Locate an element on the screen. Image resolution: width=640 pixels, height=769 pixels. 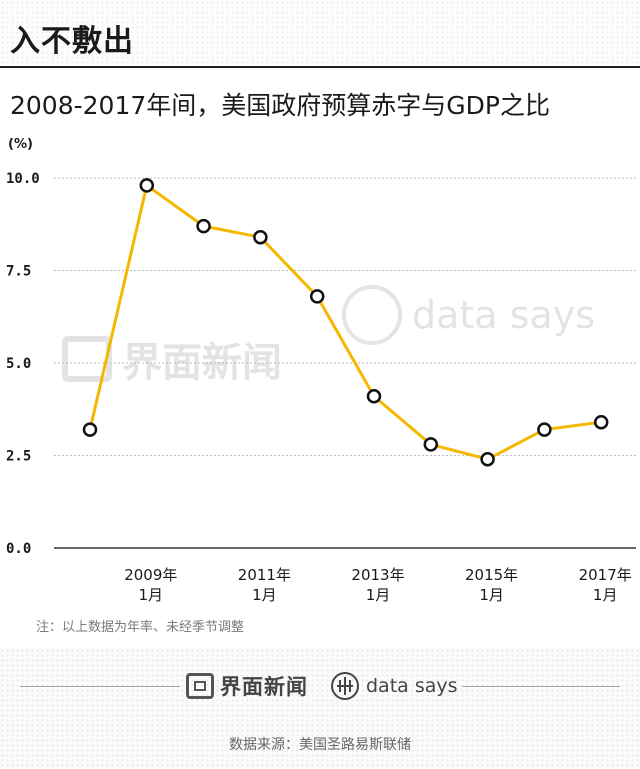
brand-jiemian-text: 界面新闻 is located at coordinates (264, 687).